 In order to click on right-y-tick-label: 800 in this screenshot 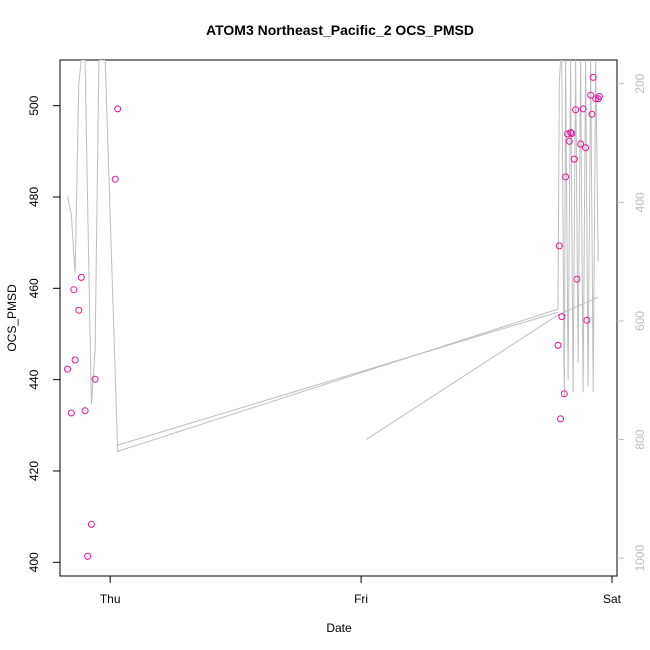, I will do `click(640, 439)`.